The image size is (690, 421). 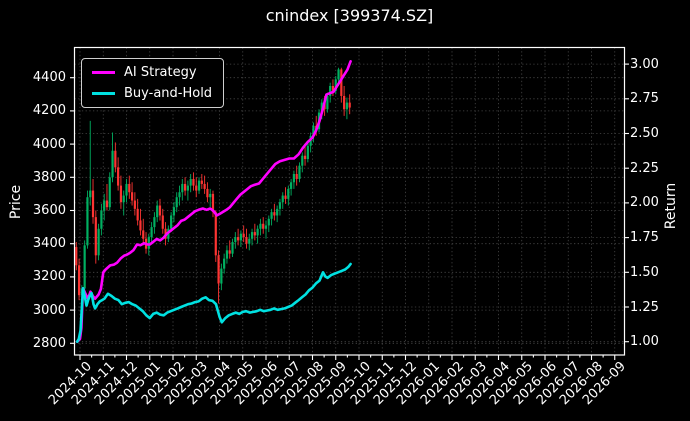 I want to click on ai-strategy-line-swatch, so click(x=103, y=72).